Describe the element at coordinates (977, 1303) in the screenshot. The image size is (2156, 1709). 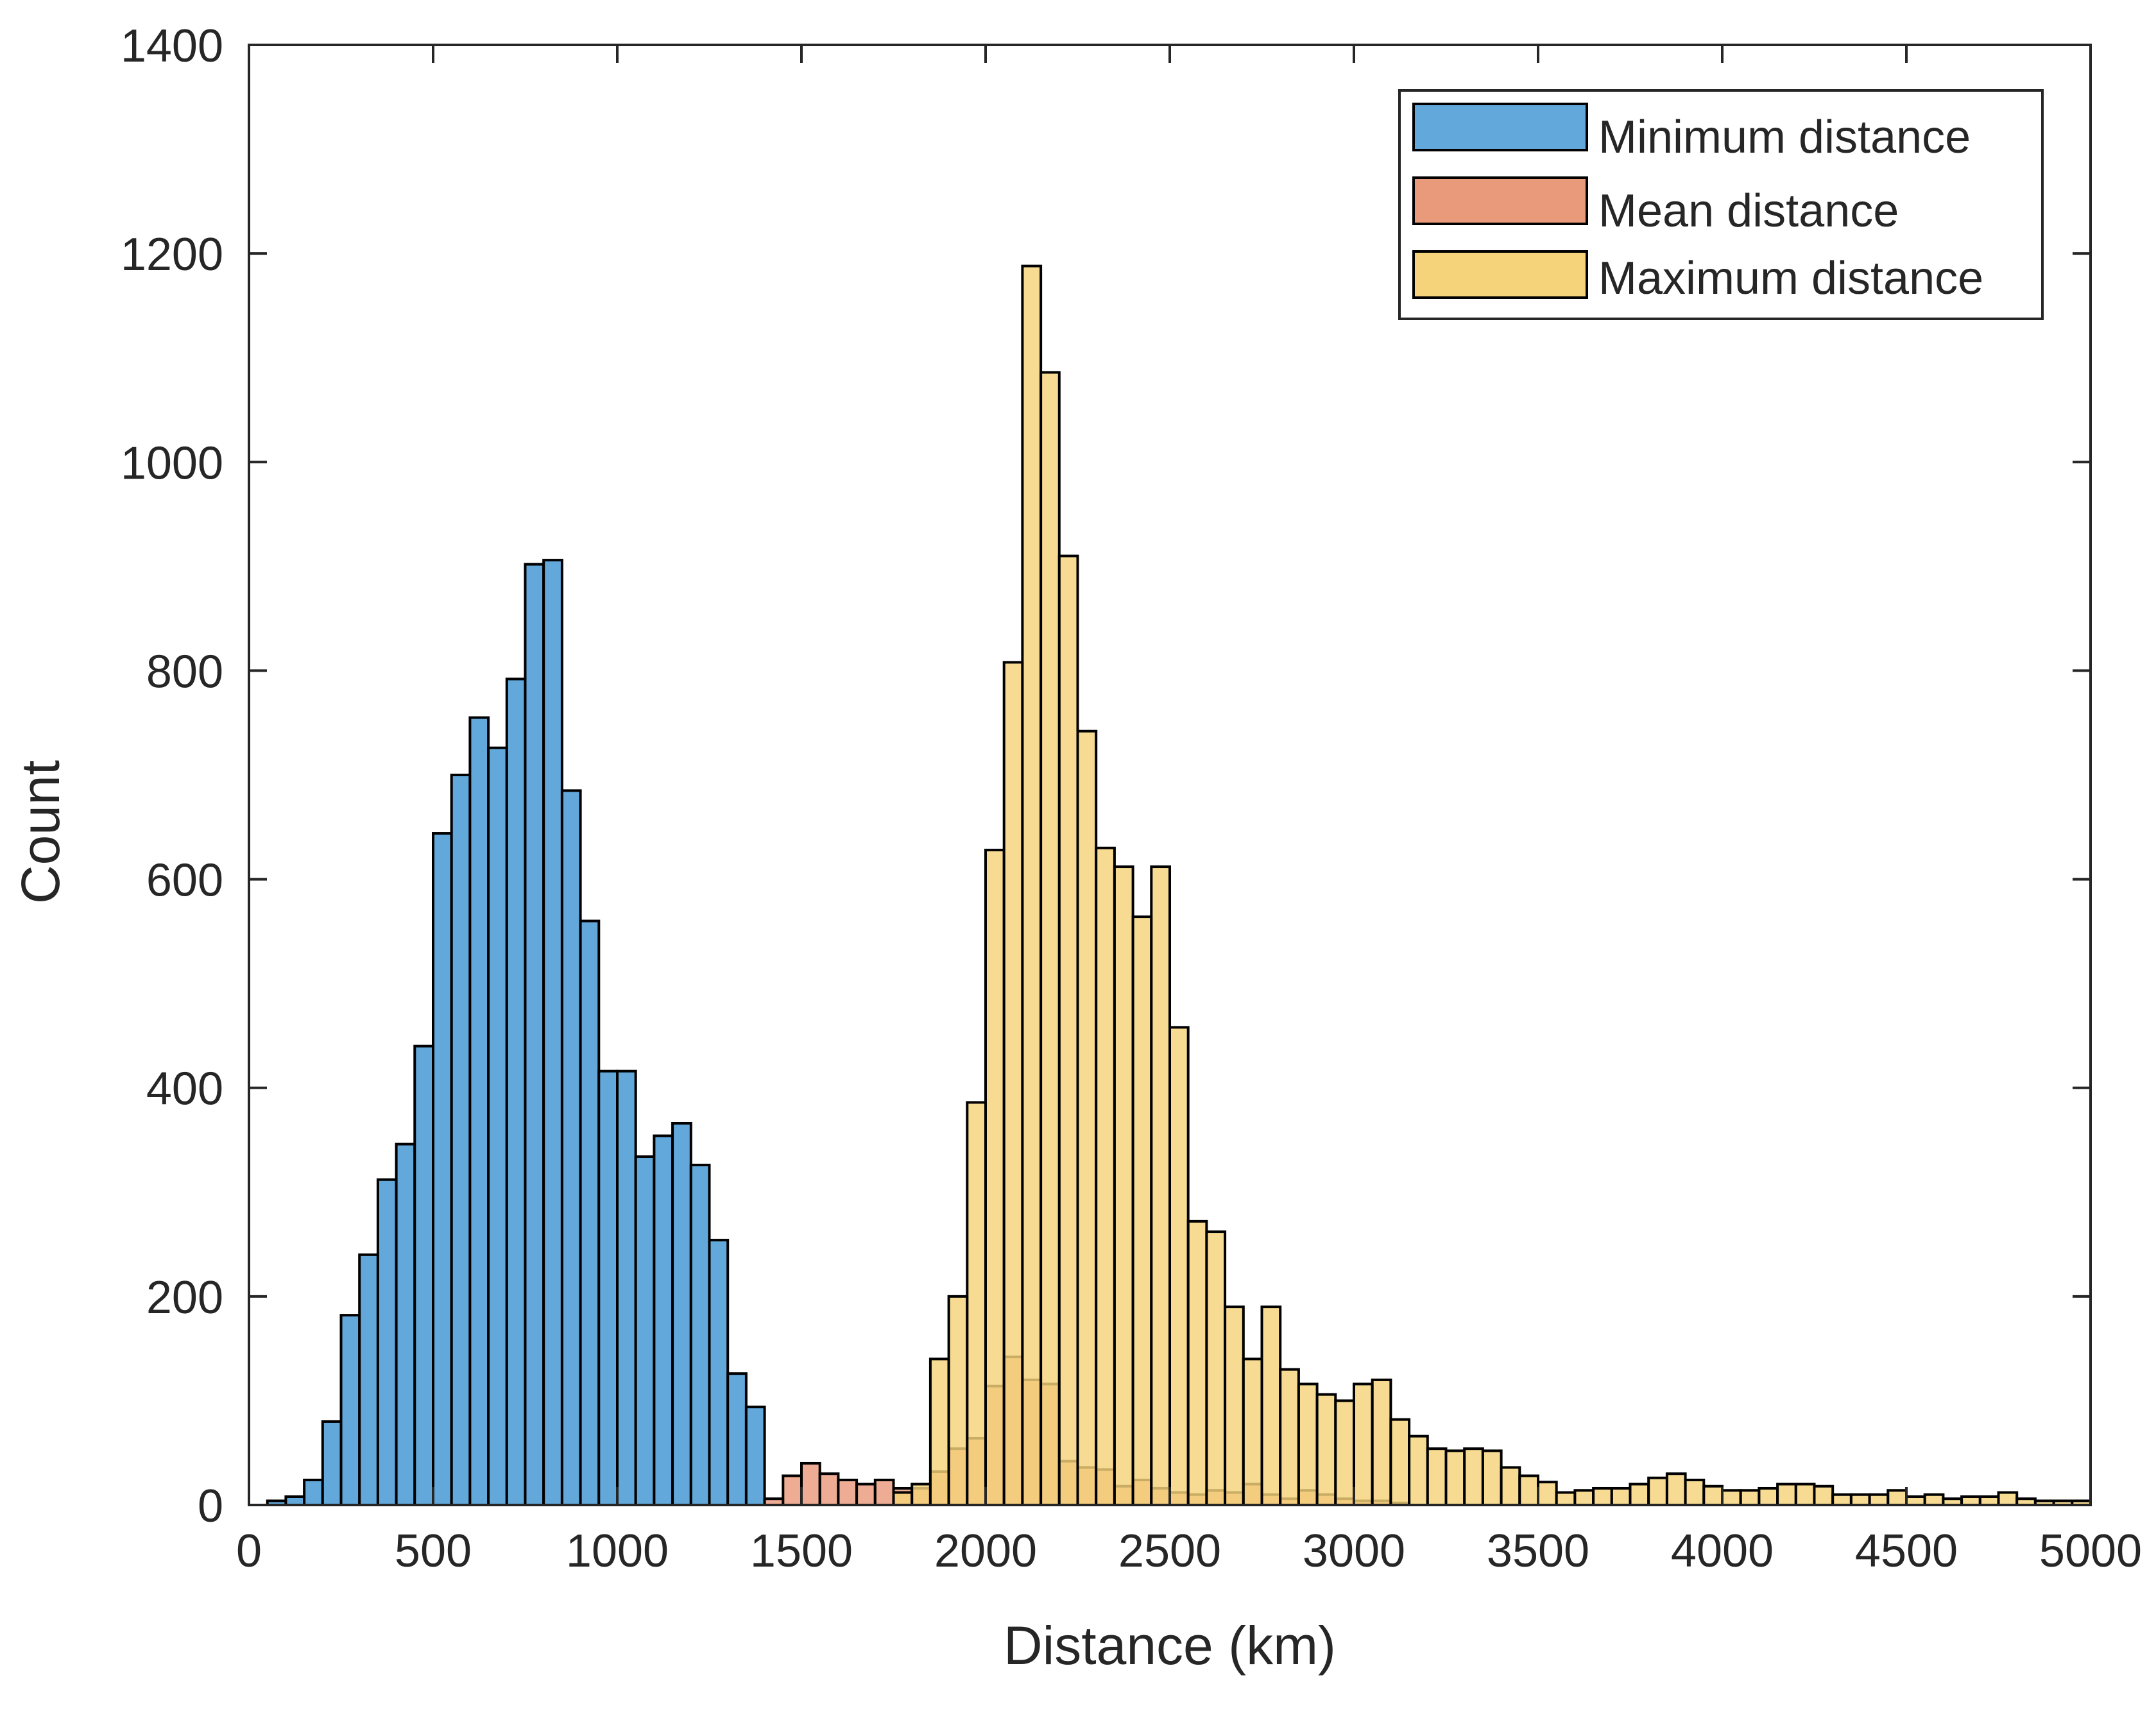
I see `bar-maximum-1950` at that location.